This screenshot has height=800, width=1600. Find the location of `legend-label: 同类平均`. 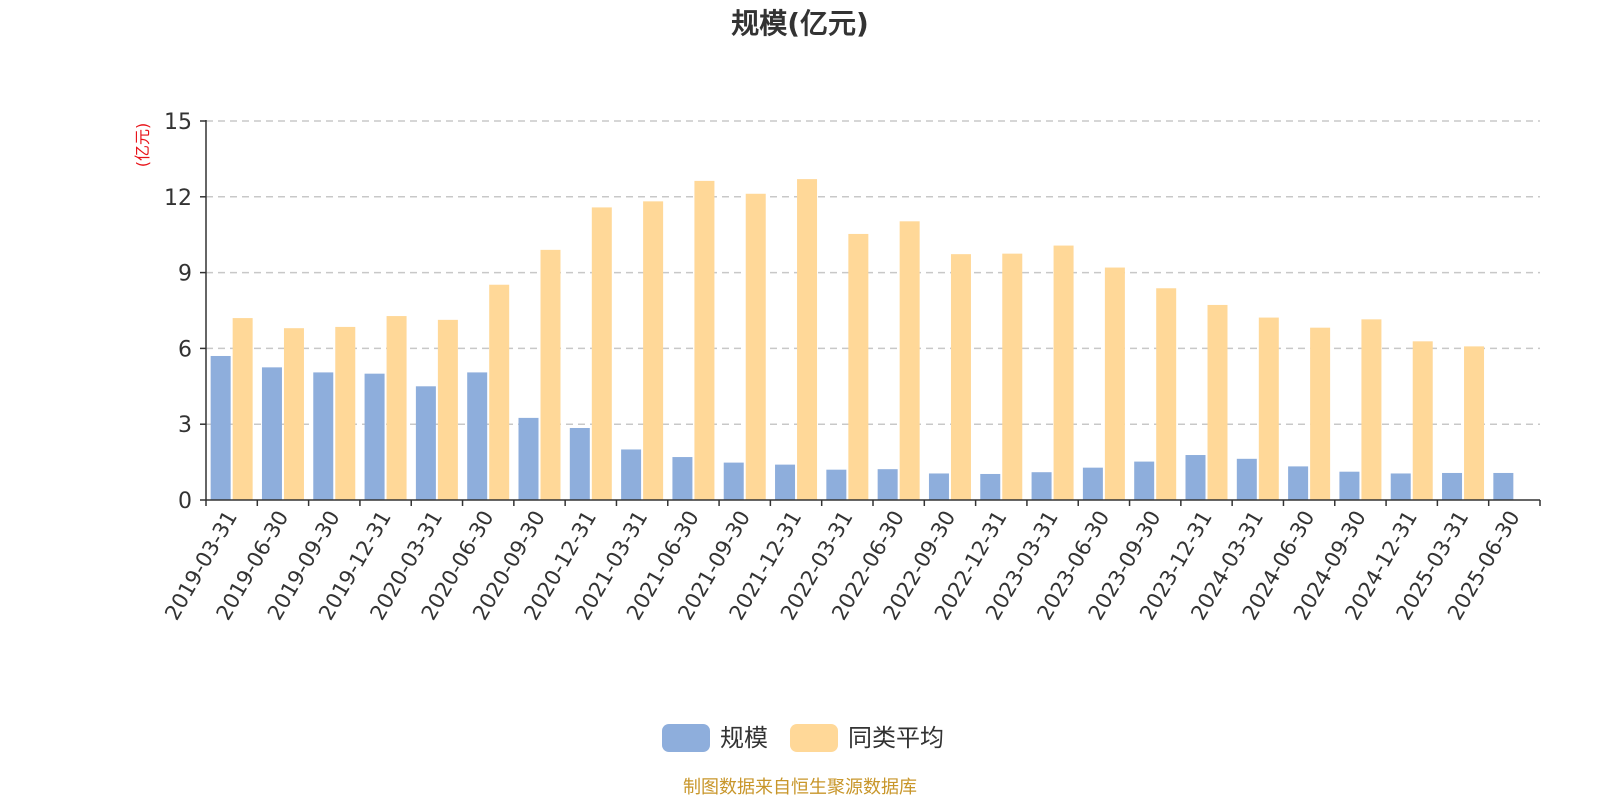

legend-label: 同类平均 is located at coordinates (896, 738).